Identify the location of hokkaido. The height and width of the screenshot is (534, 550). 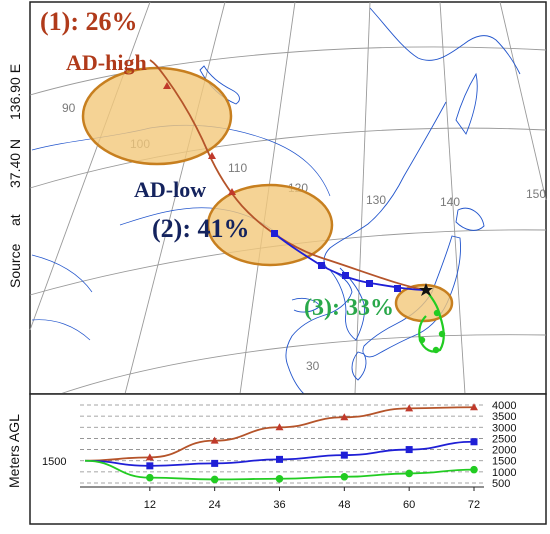
(470, 219).